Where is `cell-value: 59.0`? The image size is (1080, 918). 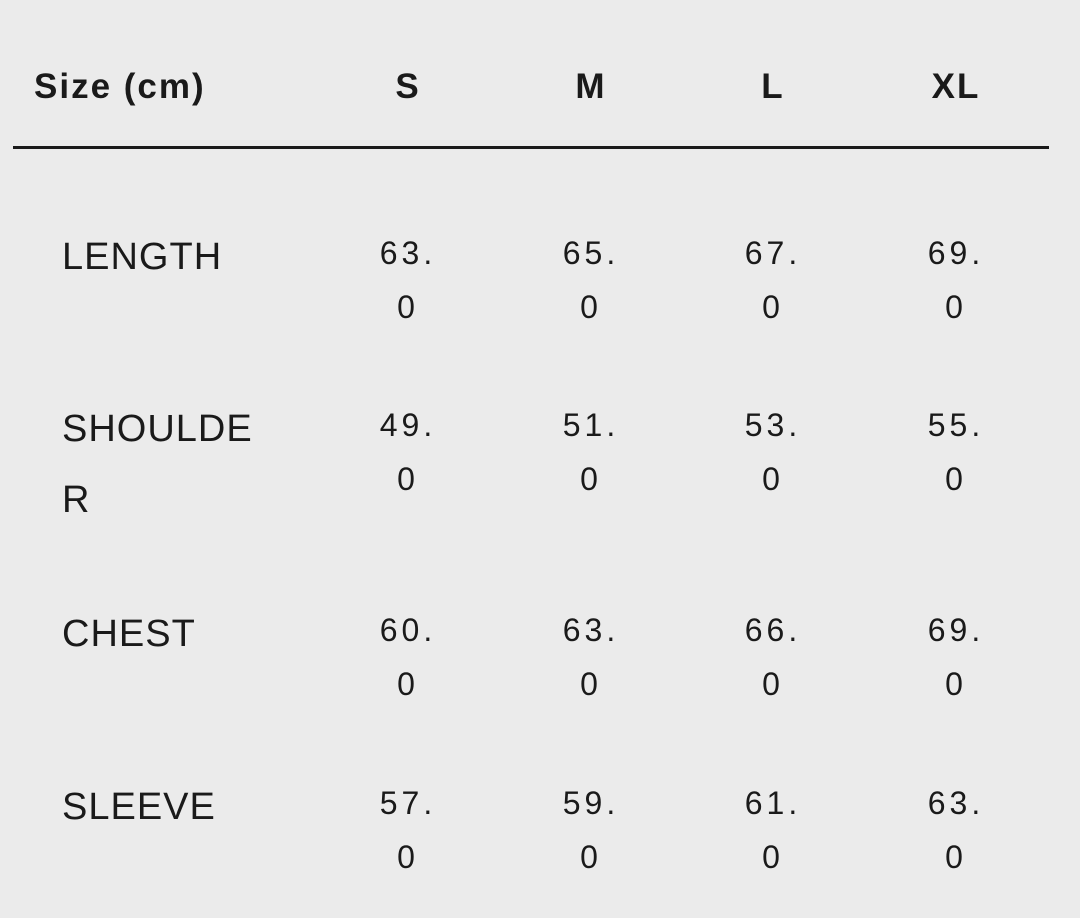 cell-value: 59.0 is located at coordinates (591, 830).